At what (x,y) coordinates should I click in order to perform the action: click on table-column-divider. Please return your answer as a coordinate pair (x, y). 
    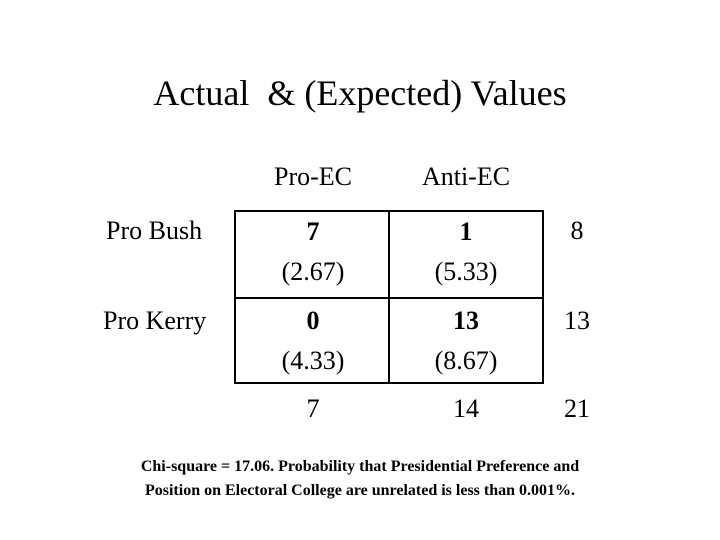
    Looking at the image, I should click on (389, 297).